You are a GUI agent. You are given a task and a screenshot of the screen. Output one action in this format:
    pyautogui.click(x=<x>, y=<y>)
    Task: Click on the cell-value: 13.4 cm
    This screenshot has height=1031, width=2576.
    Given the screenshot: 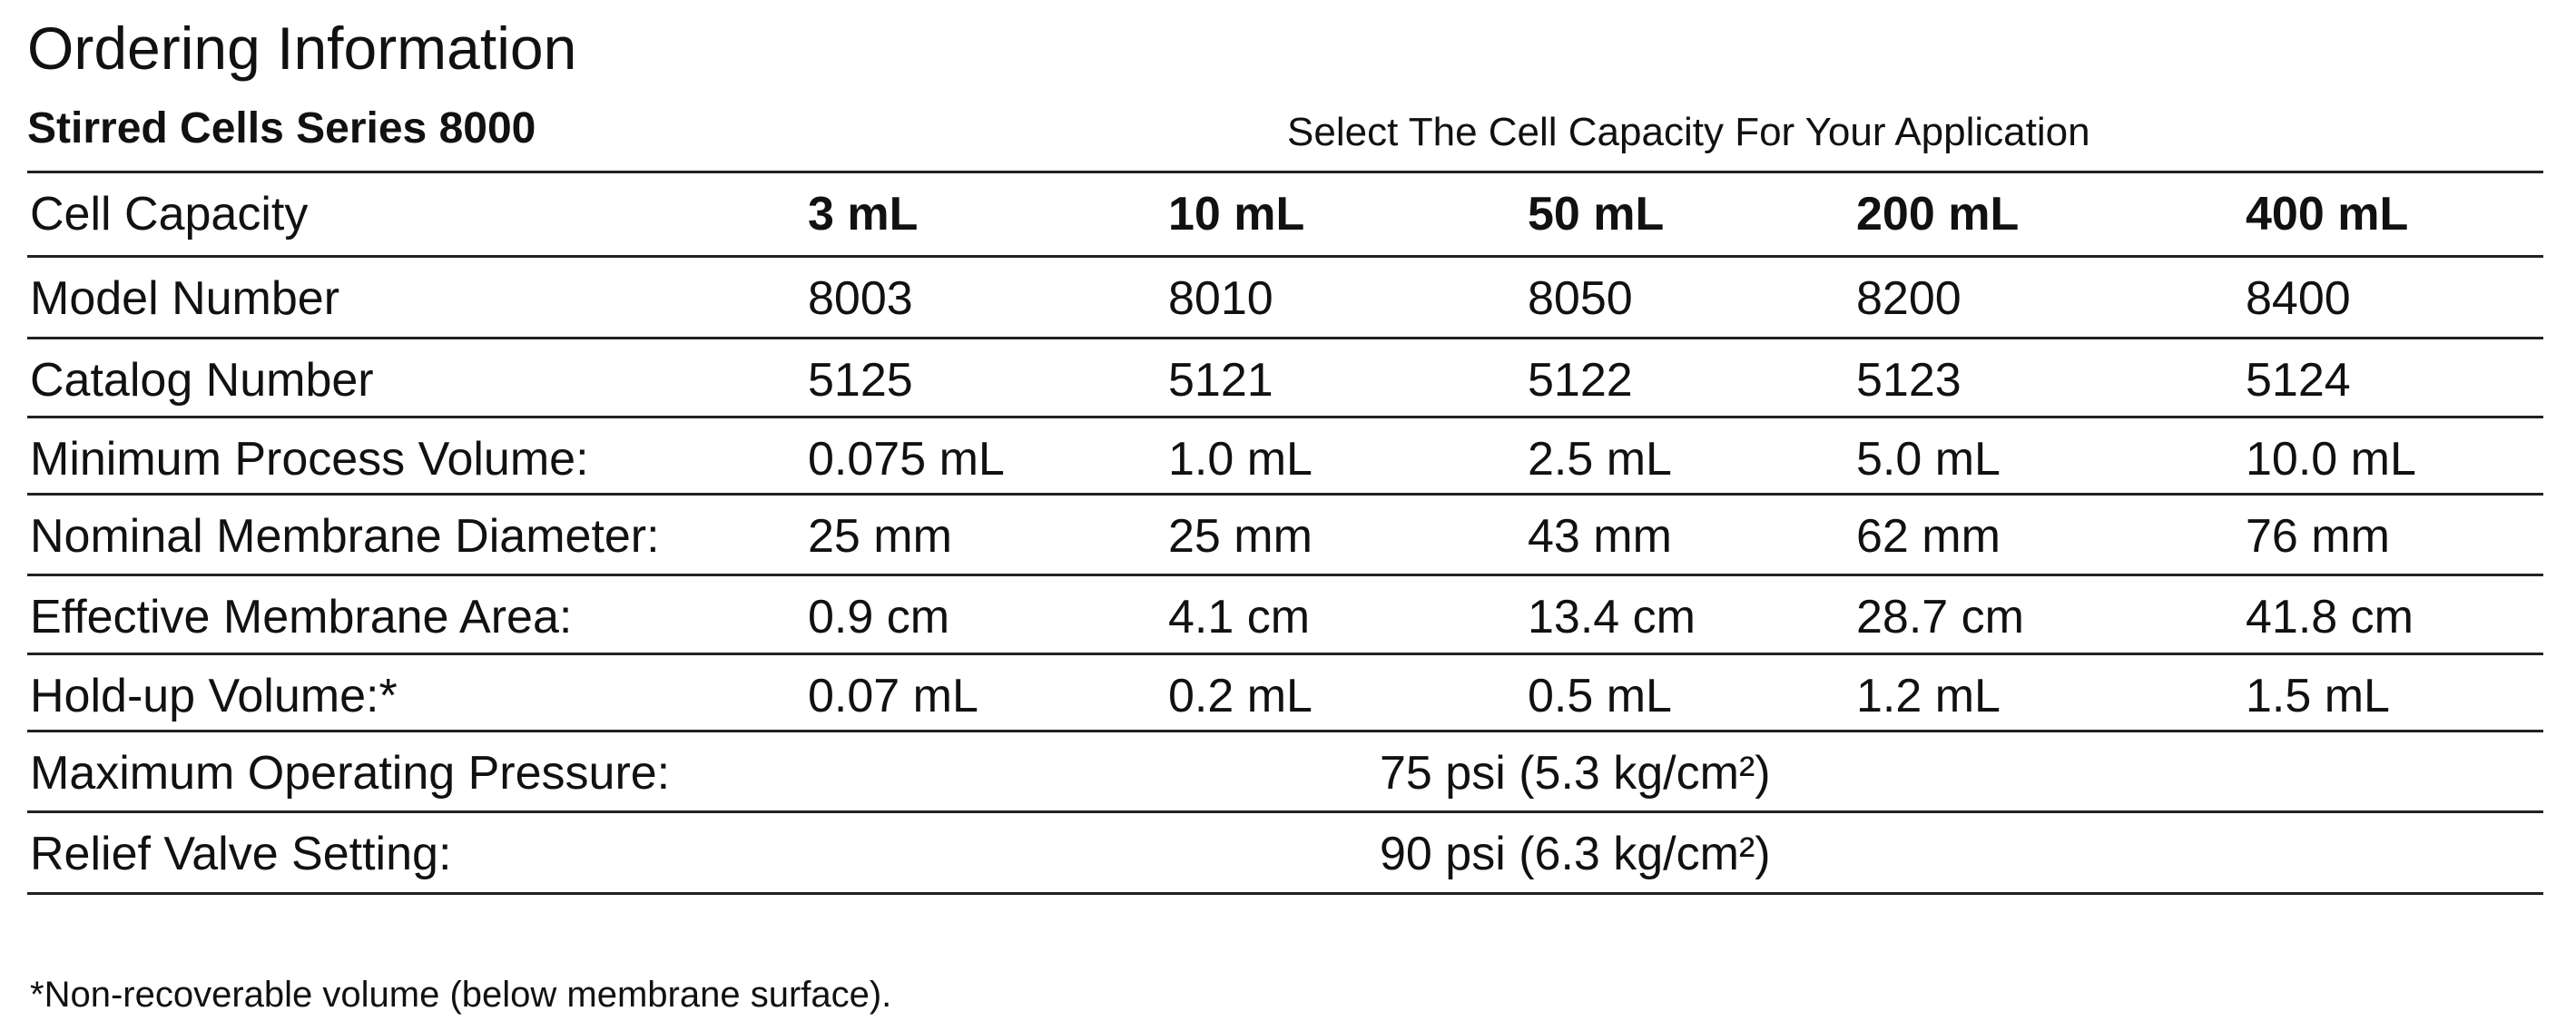 What is the action you would take?
    pyautogui.click(x=1612, y=617)
    